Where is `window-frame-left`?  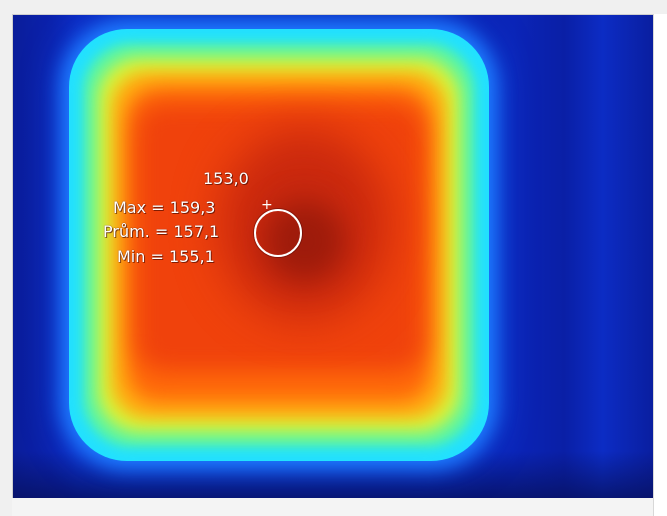
window-frame-left is located at coordinates (6, 258).